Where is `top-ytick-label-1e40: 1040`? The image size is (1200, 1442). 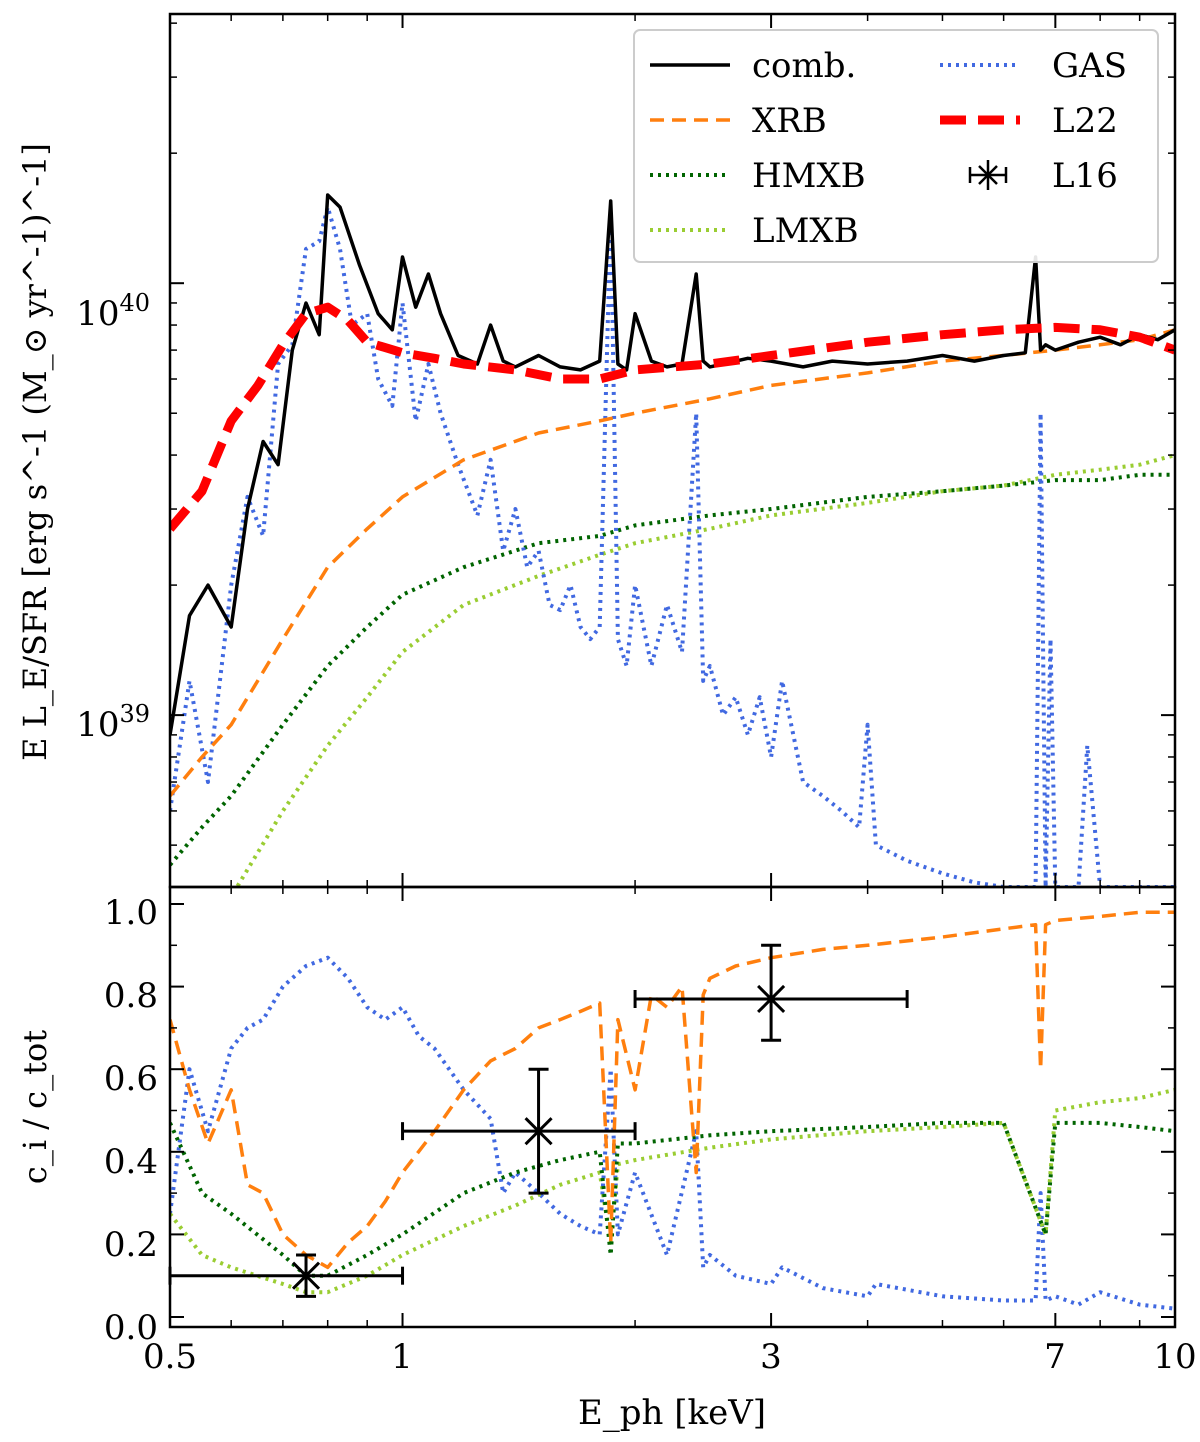
top-ytick-label-1e40: 1040 is located at coordinates (113, 311).